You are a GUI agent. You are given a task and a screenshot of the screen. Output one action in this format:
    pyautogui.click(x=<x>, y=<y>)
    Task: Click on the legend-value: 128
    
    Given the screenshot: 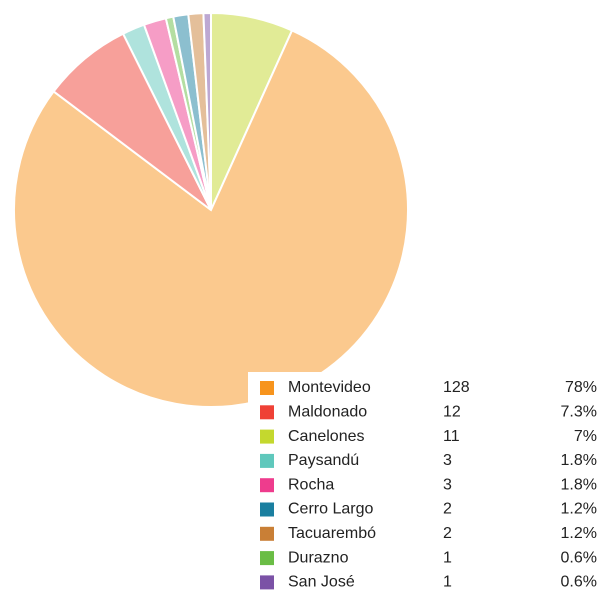 What is the action you would take?
    pyautogui.click(x=456, y=387)
    